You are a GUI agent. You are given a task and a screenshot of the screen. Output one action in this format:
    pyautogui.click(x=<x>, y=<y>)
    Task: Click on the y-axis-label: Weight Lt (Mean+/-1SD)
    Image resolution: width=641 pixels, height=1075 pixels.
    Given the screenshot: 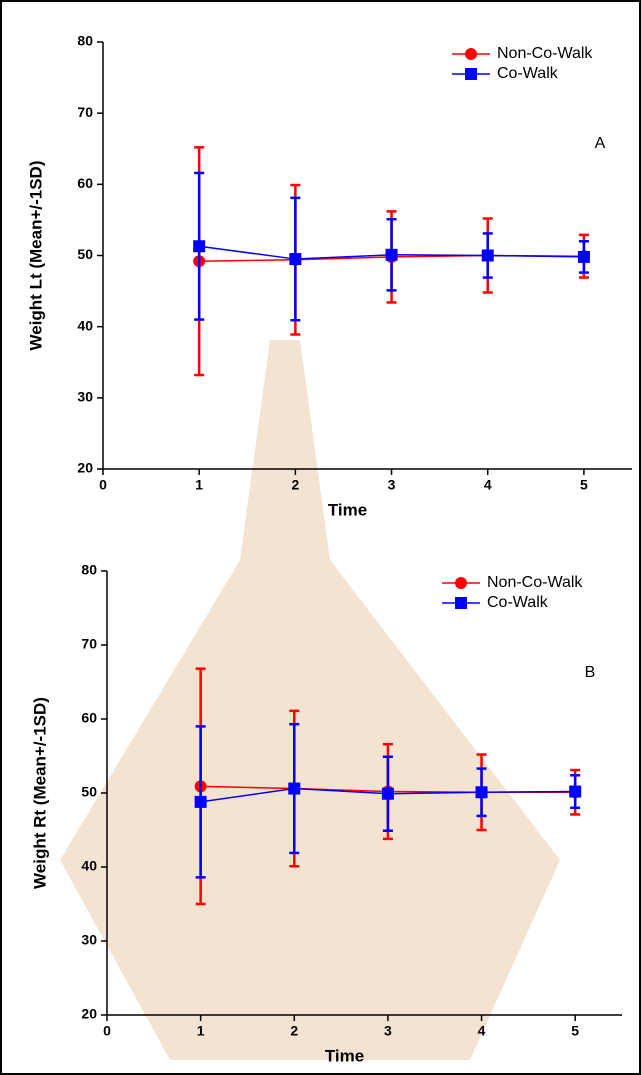 What is the action you would take?
    pyautogui.click(x=35, y=256)
    